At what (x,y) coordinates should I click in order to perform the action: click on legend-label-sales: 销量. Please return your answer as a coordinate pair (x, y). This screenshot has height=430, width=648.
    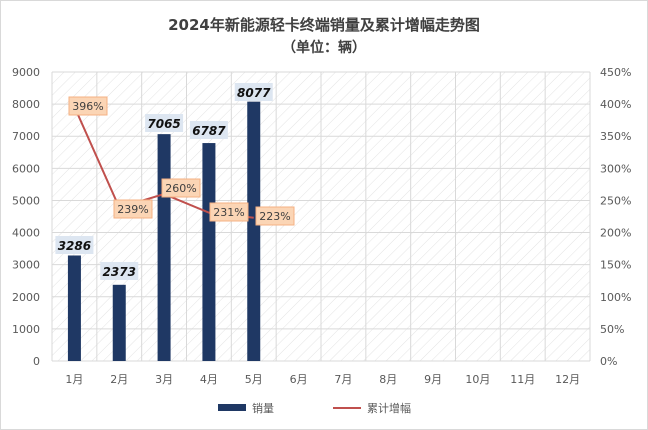
    Looking at the image, I should click on (263, 408).